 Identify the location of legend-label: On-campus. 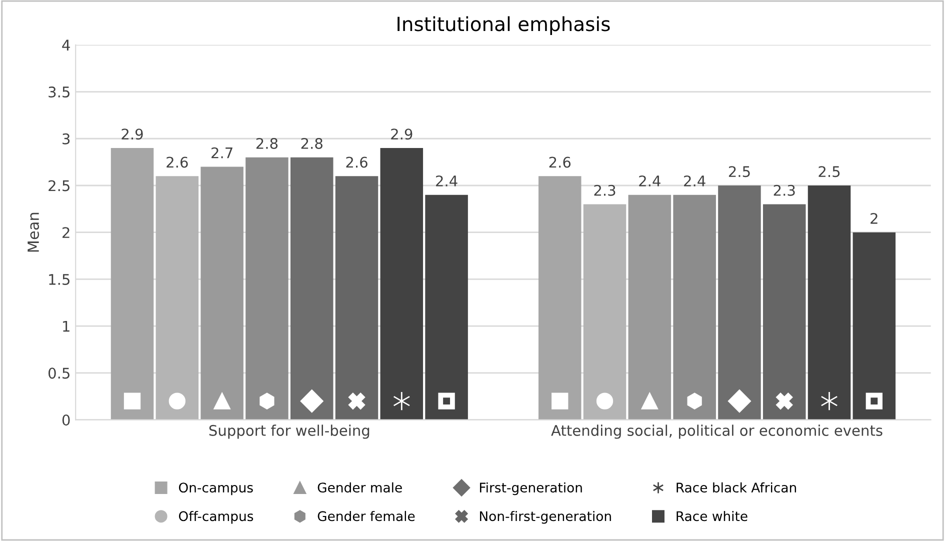
(215, 489).